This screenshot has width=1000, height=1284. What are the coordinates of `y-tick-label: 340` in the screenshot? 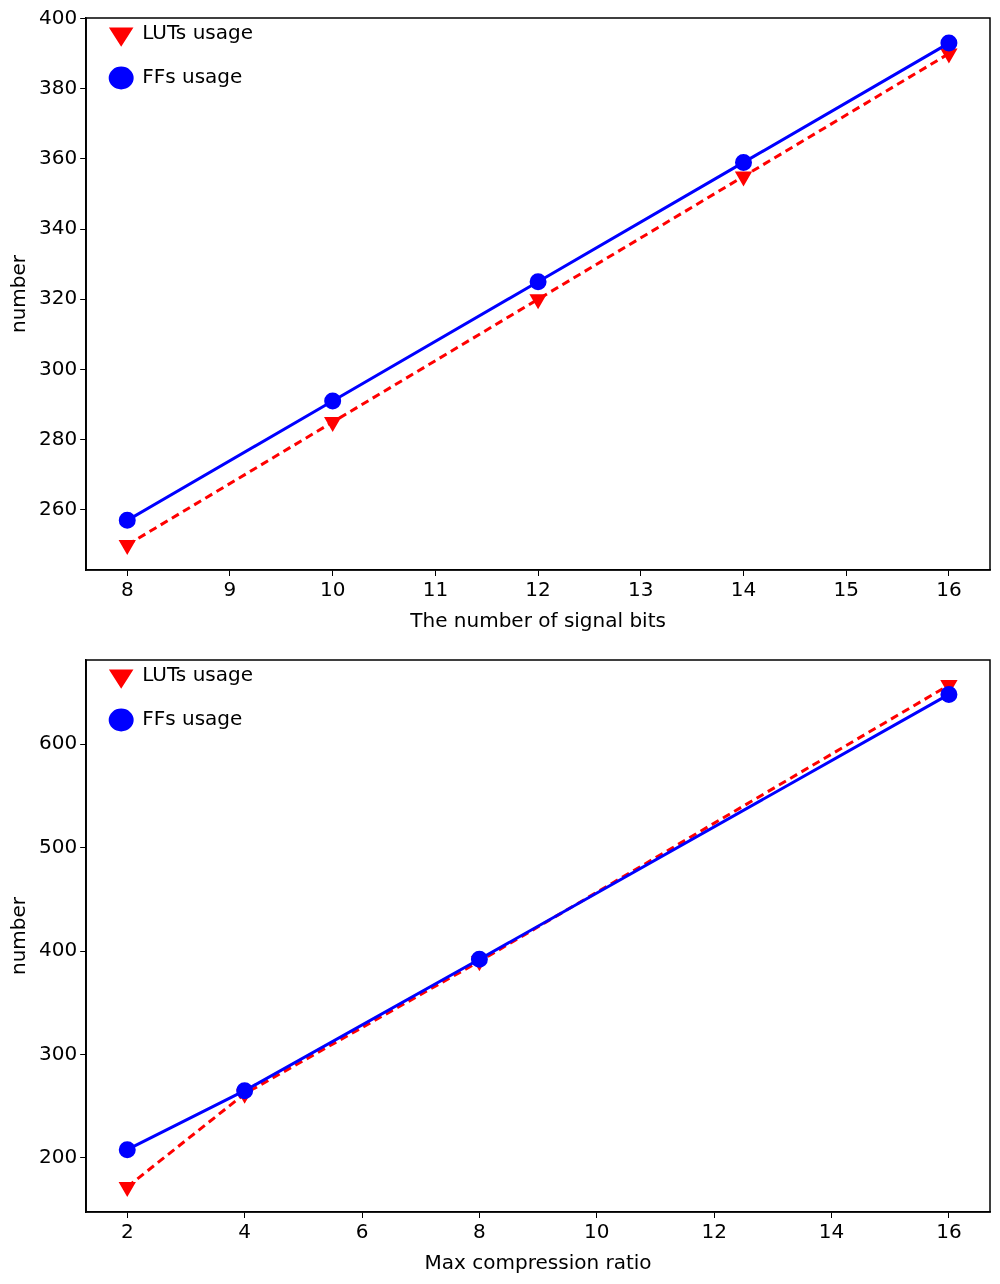 It's located at (58, 227).